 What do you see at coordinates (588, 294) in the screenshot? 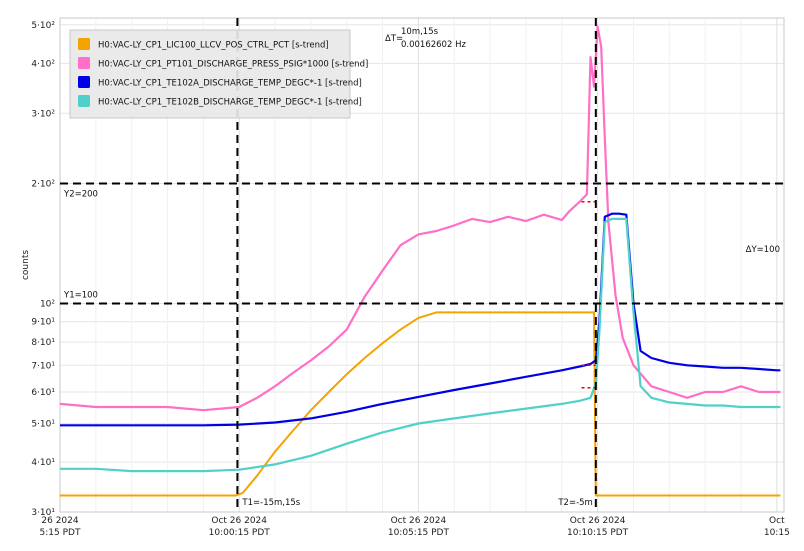
I see `gap-markers` at bounding box center [588, 294].